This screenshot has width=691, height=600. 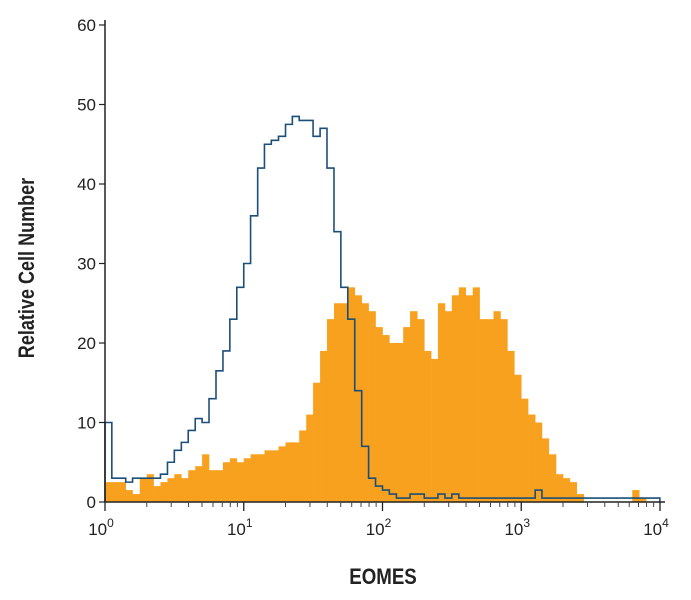 What do you see at coordinates (86, 264) in the screenshot?
I see `y-tick-label: 30` at bounding box center [86, 264].